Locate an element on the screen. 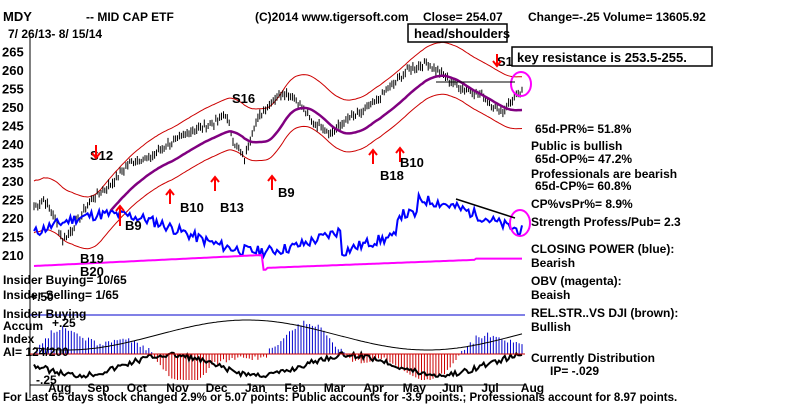  month-label-3: Nov is located at coordinates (177, 388).